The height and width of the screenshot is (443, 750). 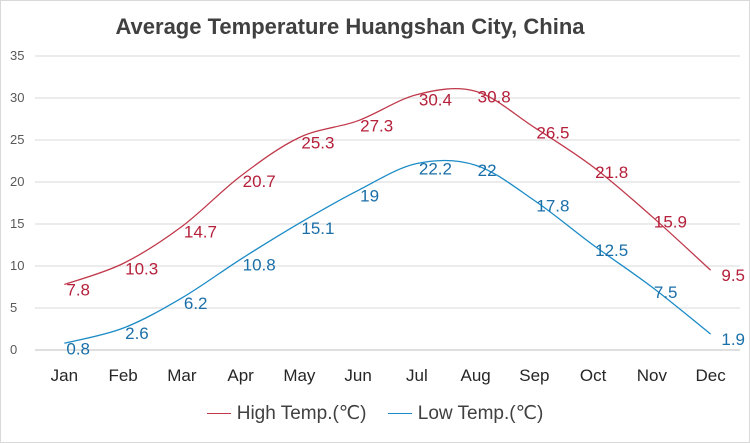 What do you see at coordinates (494, 96) in the screenshot?
I see `data-label-high: 30.8` at bounding box center [494, 96].